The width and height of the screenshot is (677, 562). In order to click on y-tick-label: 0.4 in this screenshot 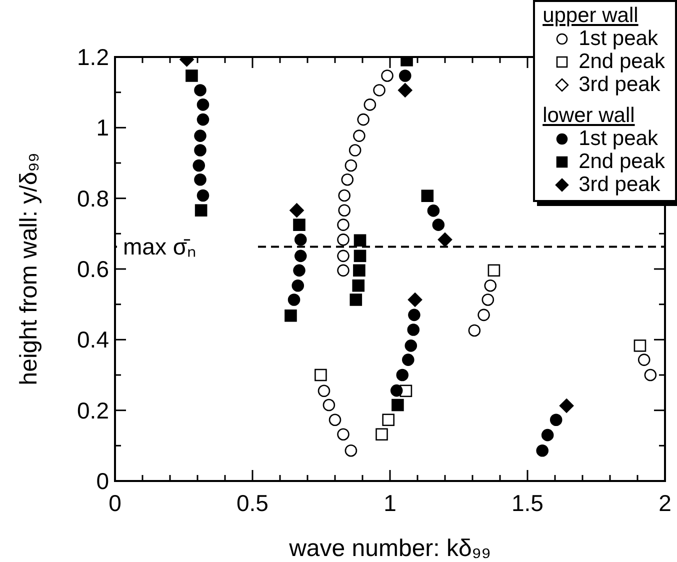, I will do `click(93, 339)`.